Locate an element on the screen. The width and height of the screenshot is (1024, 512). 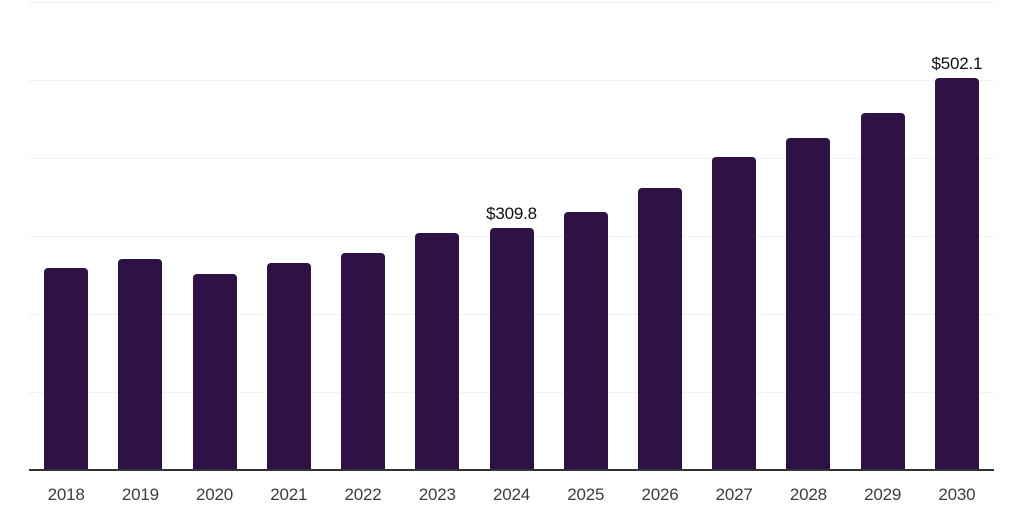
bar-2018 is located at coordinates (66, 368).